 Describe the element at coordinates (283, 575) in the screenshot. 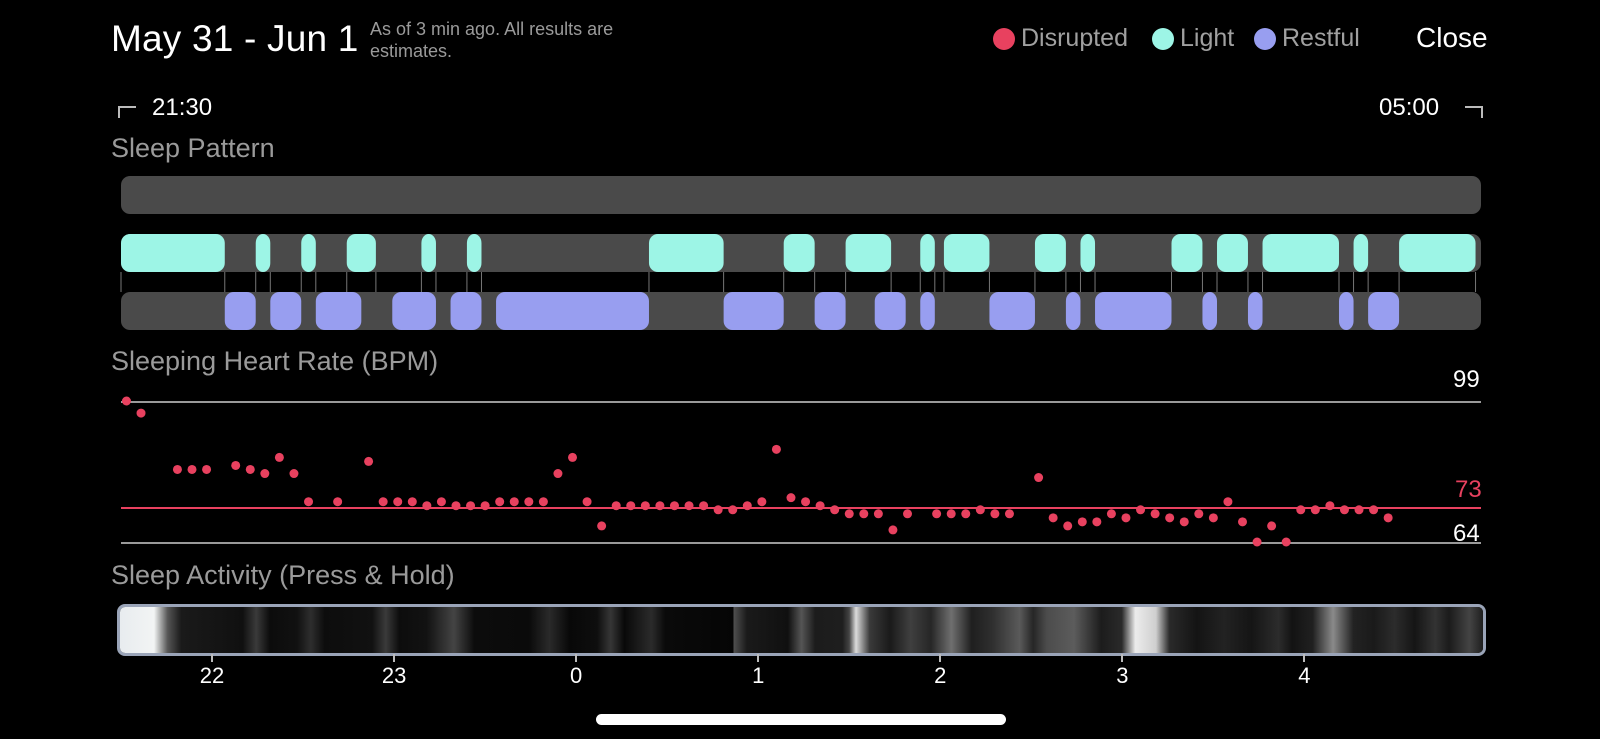

I see `sleep-activity-title: Sleep Activity (Press & Hold)` at that location.